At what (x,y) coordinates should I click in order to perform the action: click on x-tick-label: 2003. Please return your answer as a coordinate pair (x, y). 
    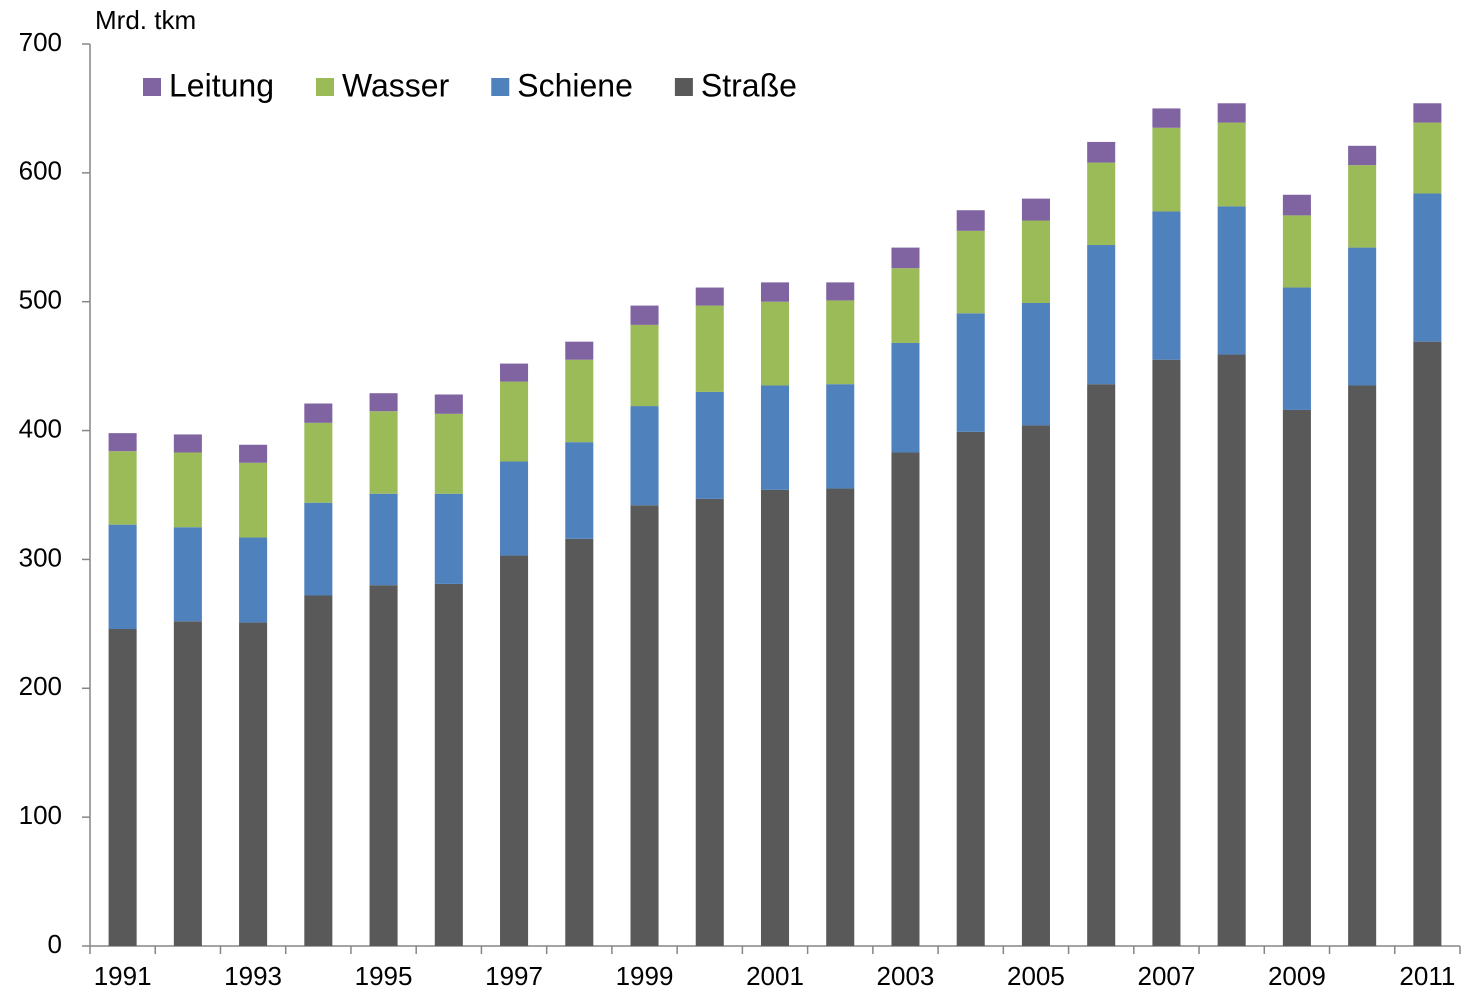
    Looking at the image, I should click on (906, 976).